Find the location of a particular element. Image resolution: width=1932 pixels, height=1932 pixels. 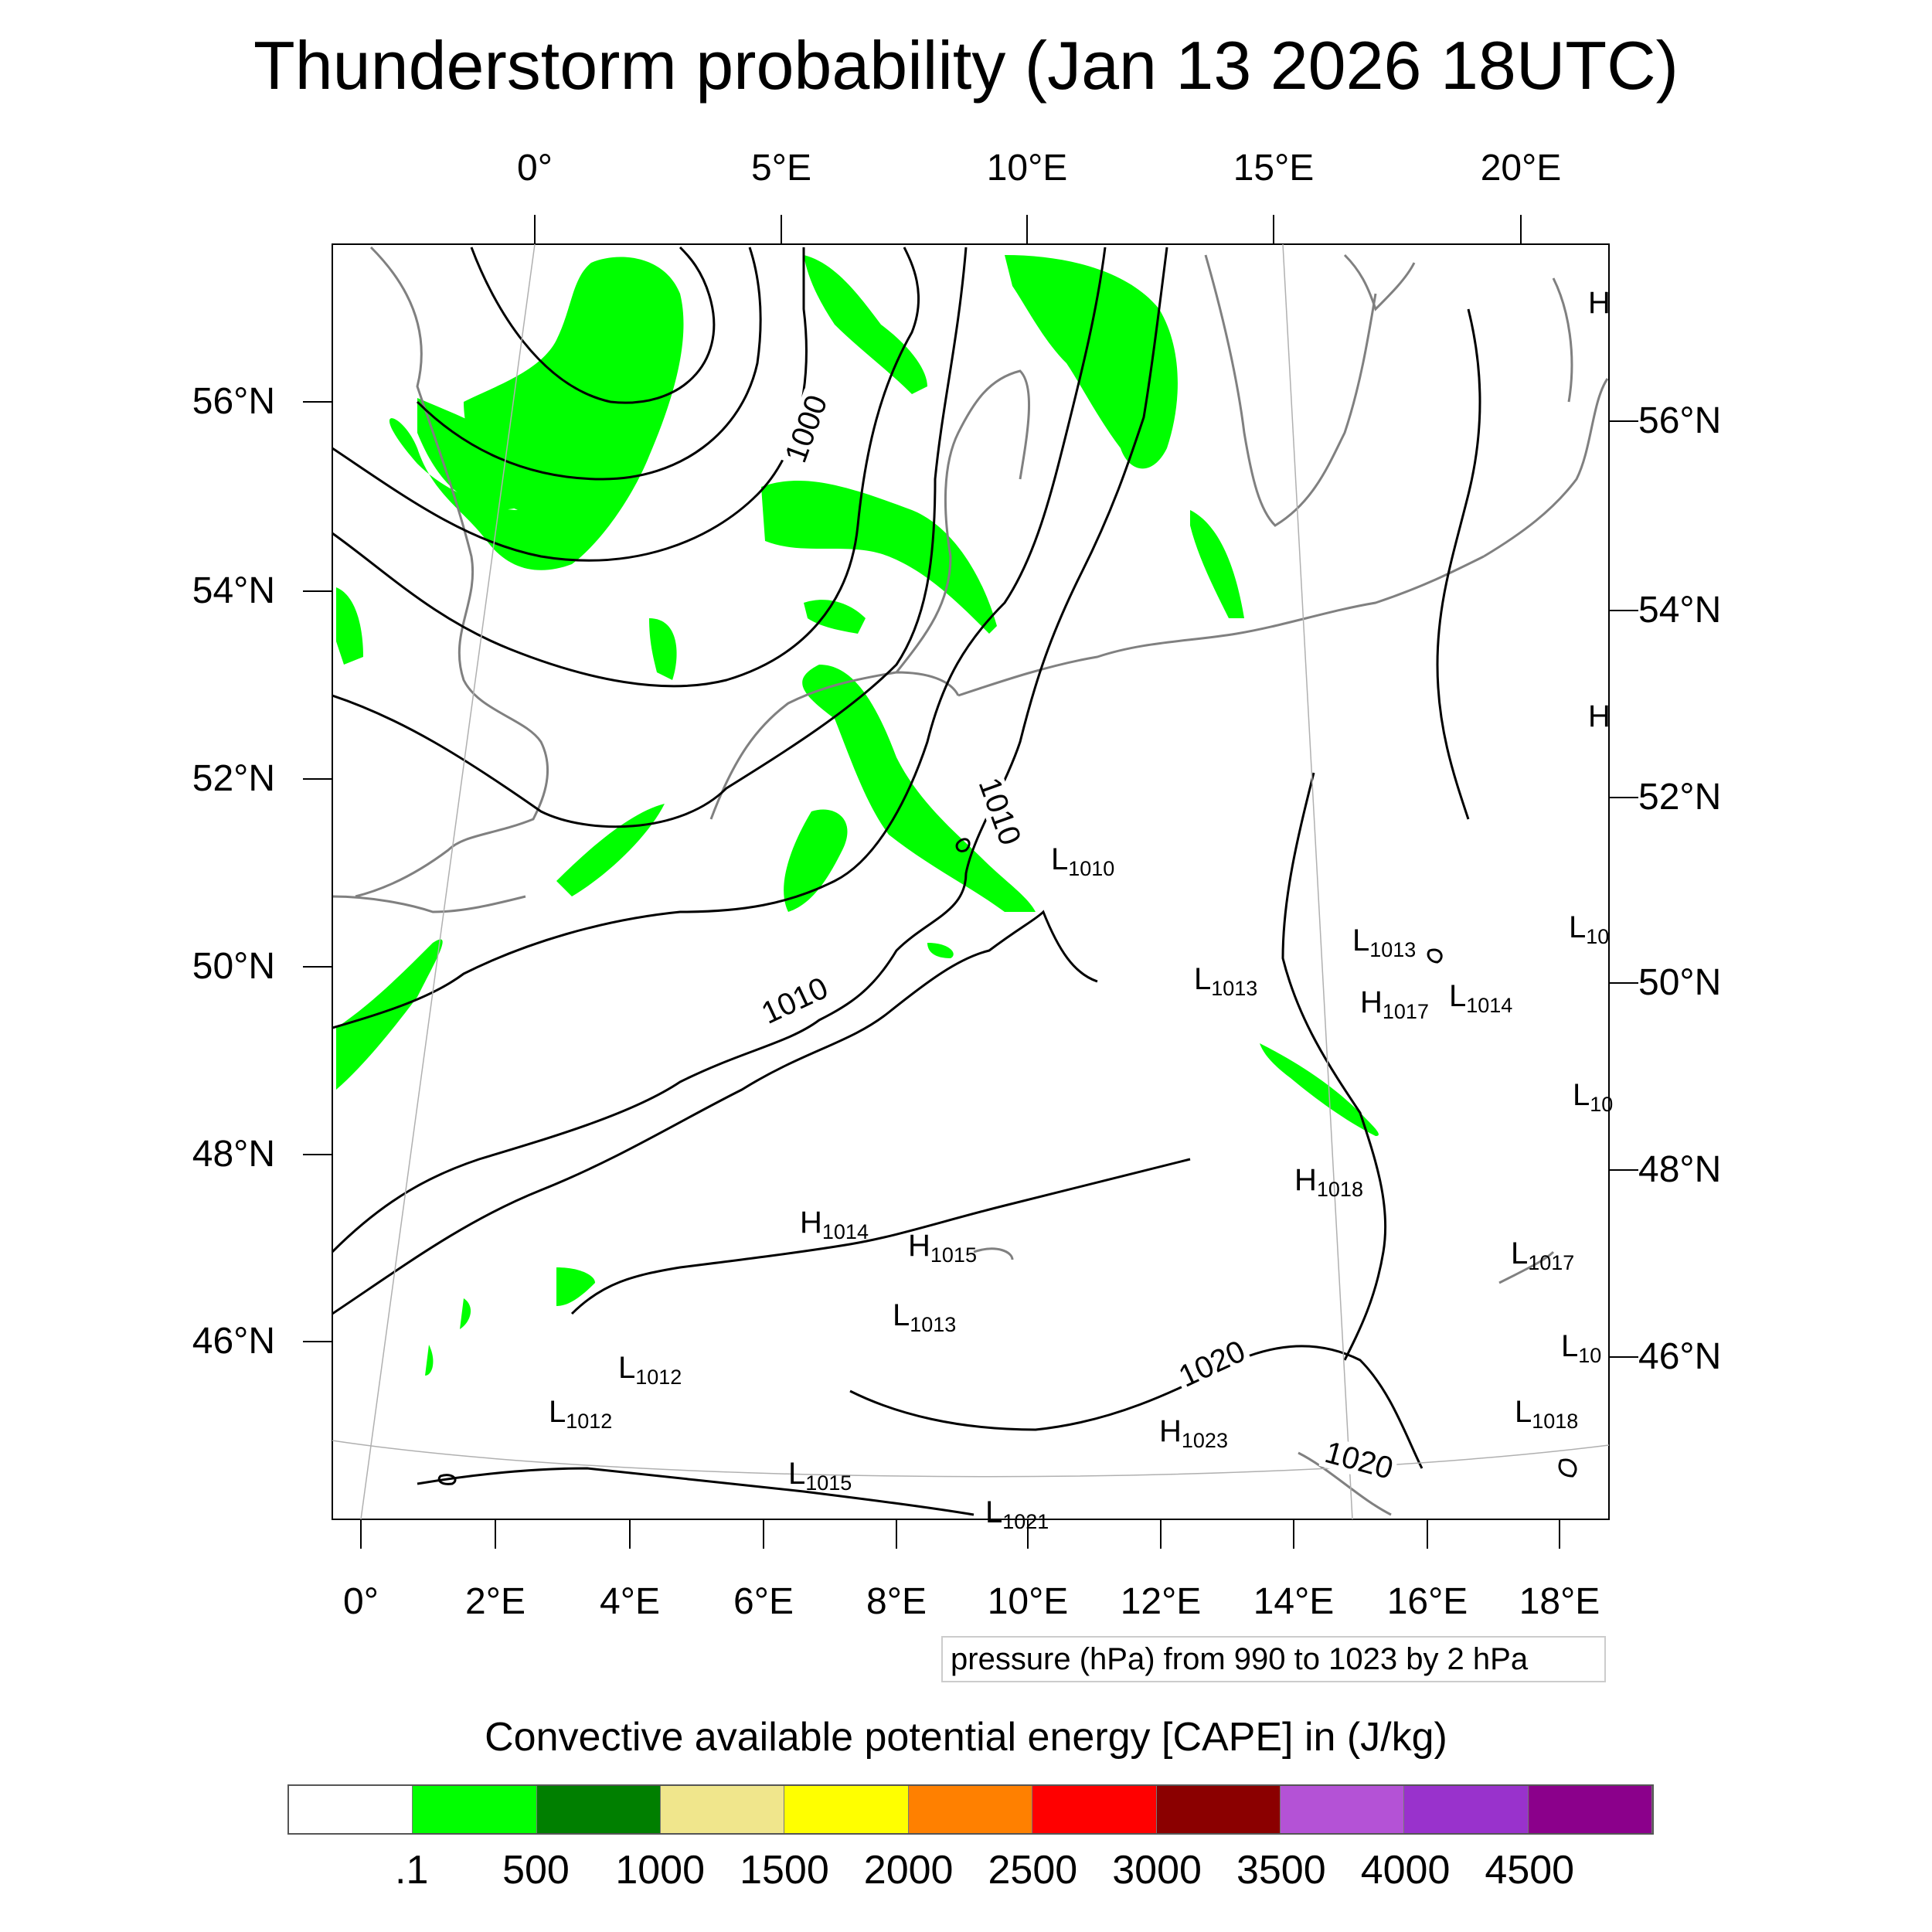

coast-netherlands is located at coordinates (835, 745).